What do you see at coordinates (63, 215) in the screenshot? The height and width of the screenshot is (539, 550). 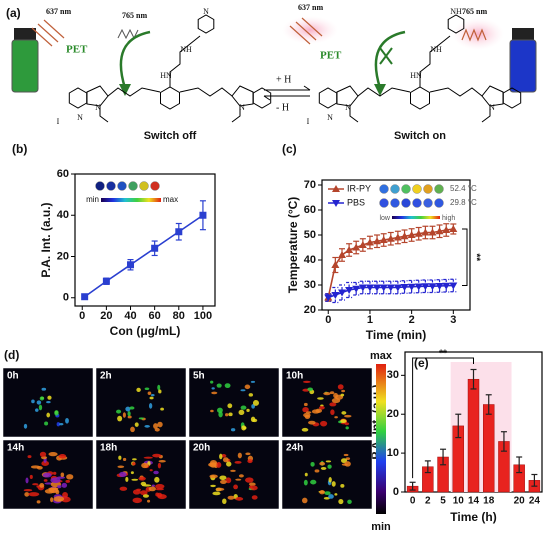 I see `y-tick-label: 40` at bounding box center [63, 215].